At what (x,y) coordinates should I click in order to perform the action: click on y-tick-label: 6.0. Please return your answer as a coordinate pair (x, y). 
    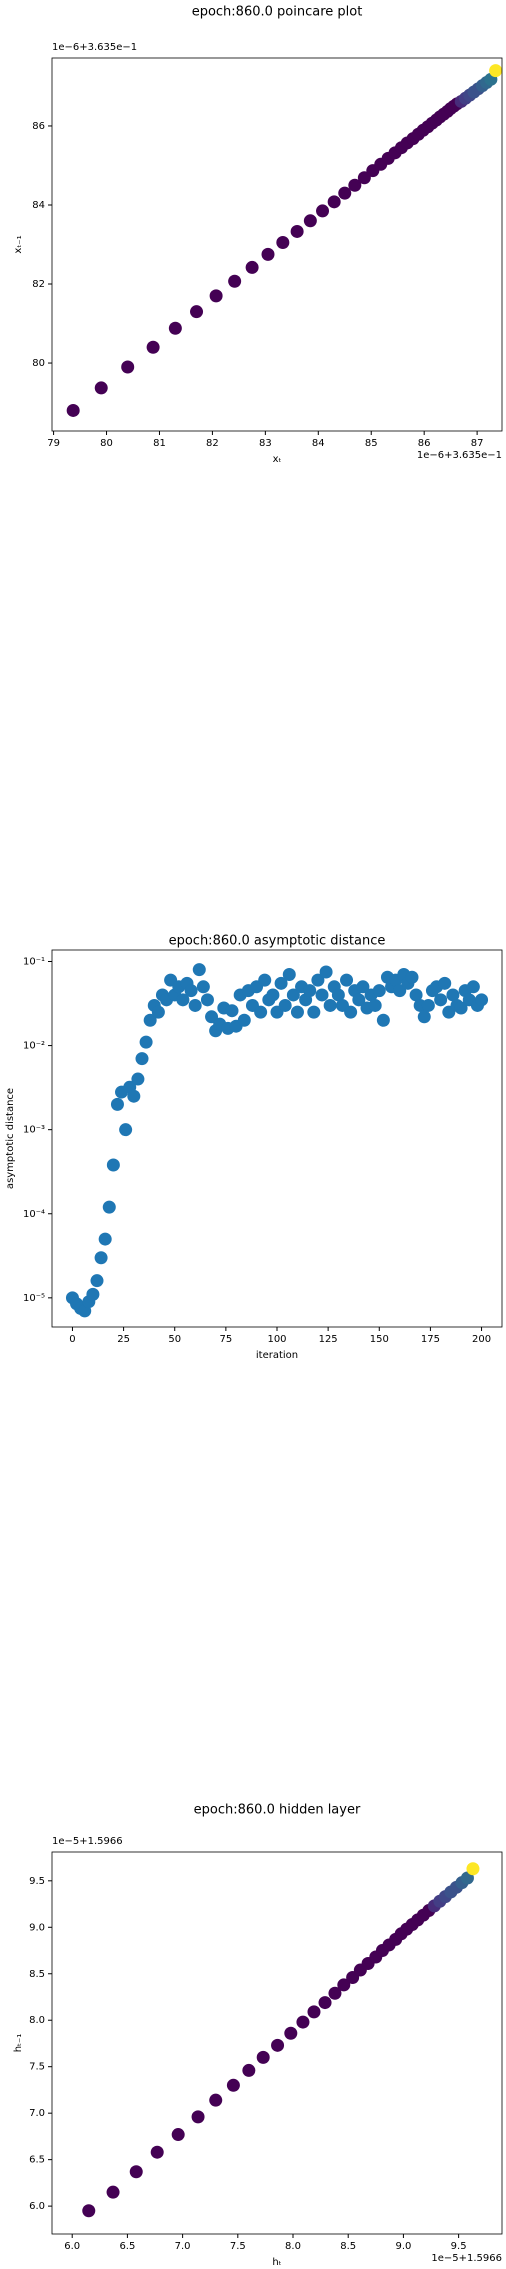
    Looking at the image, I should click on (37, 2206).